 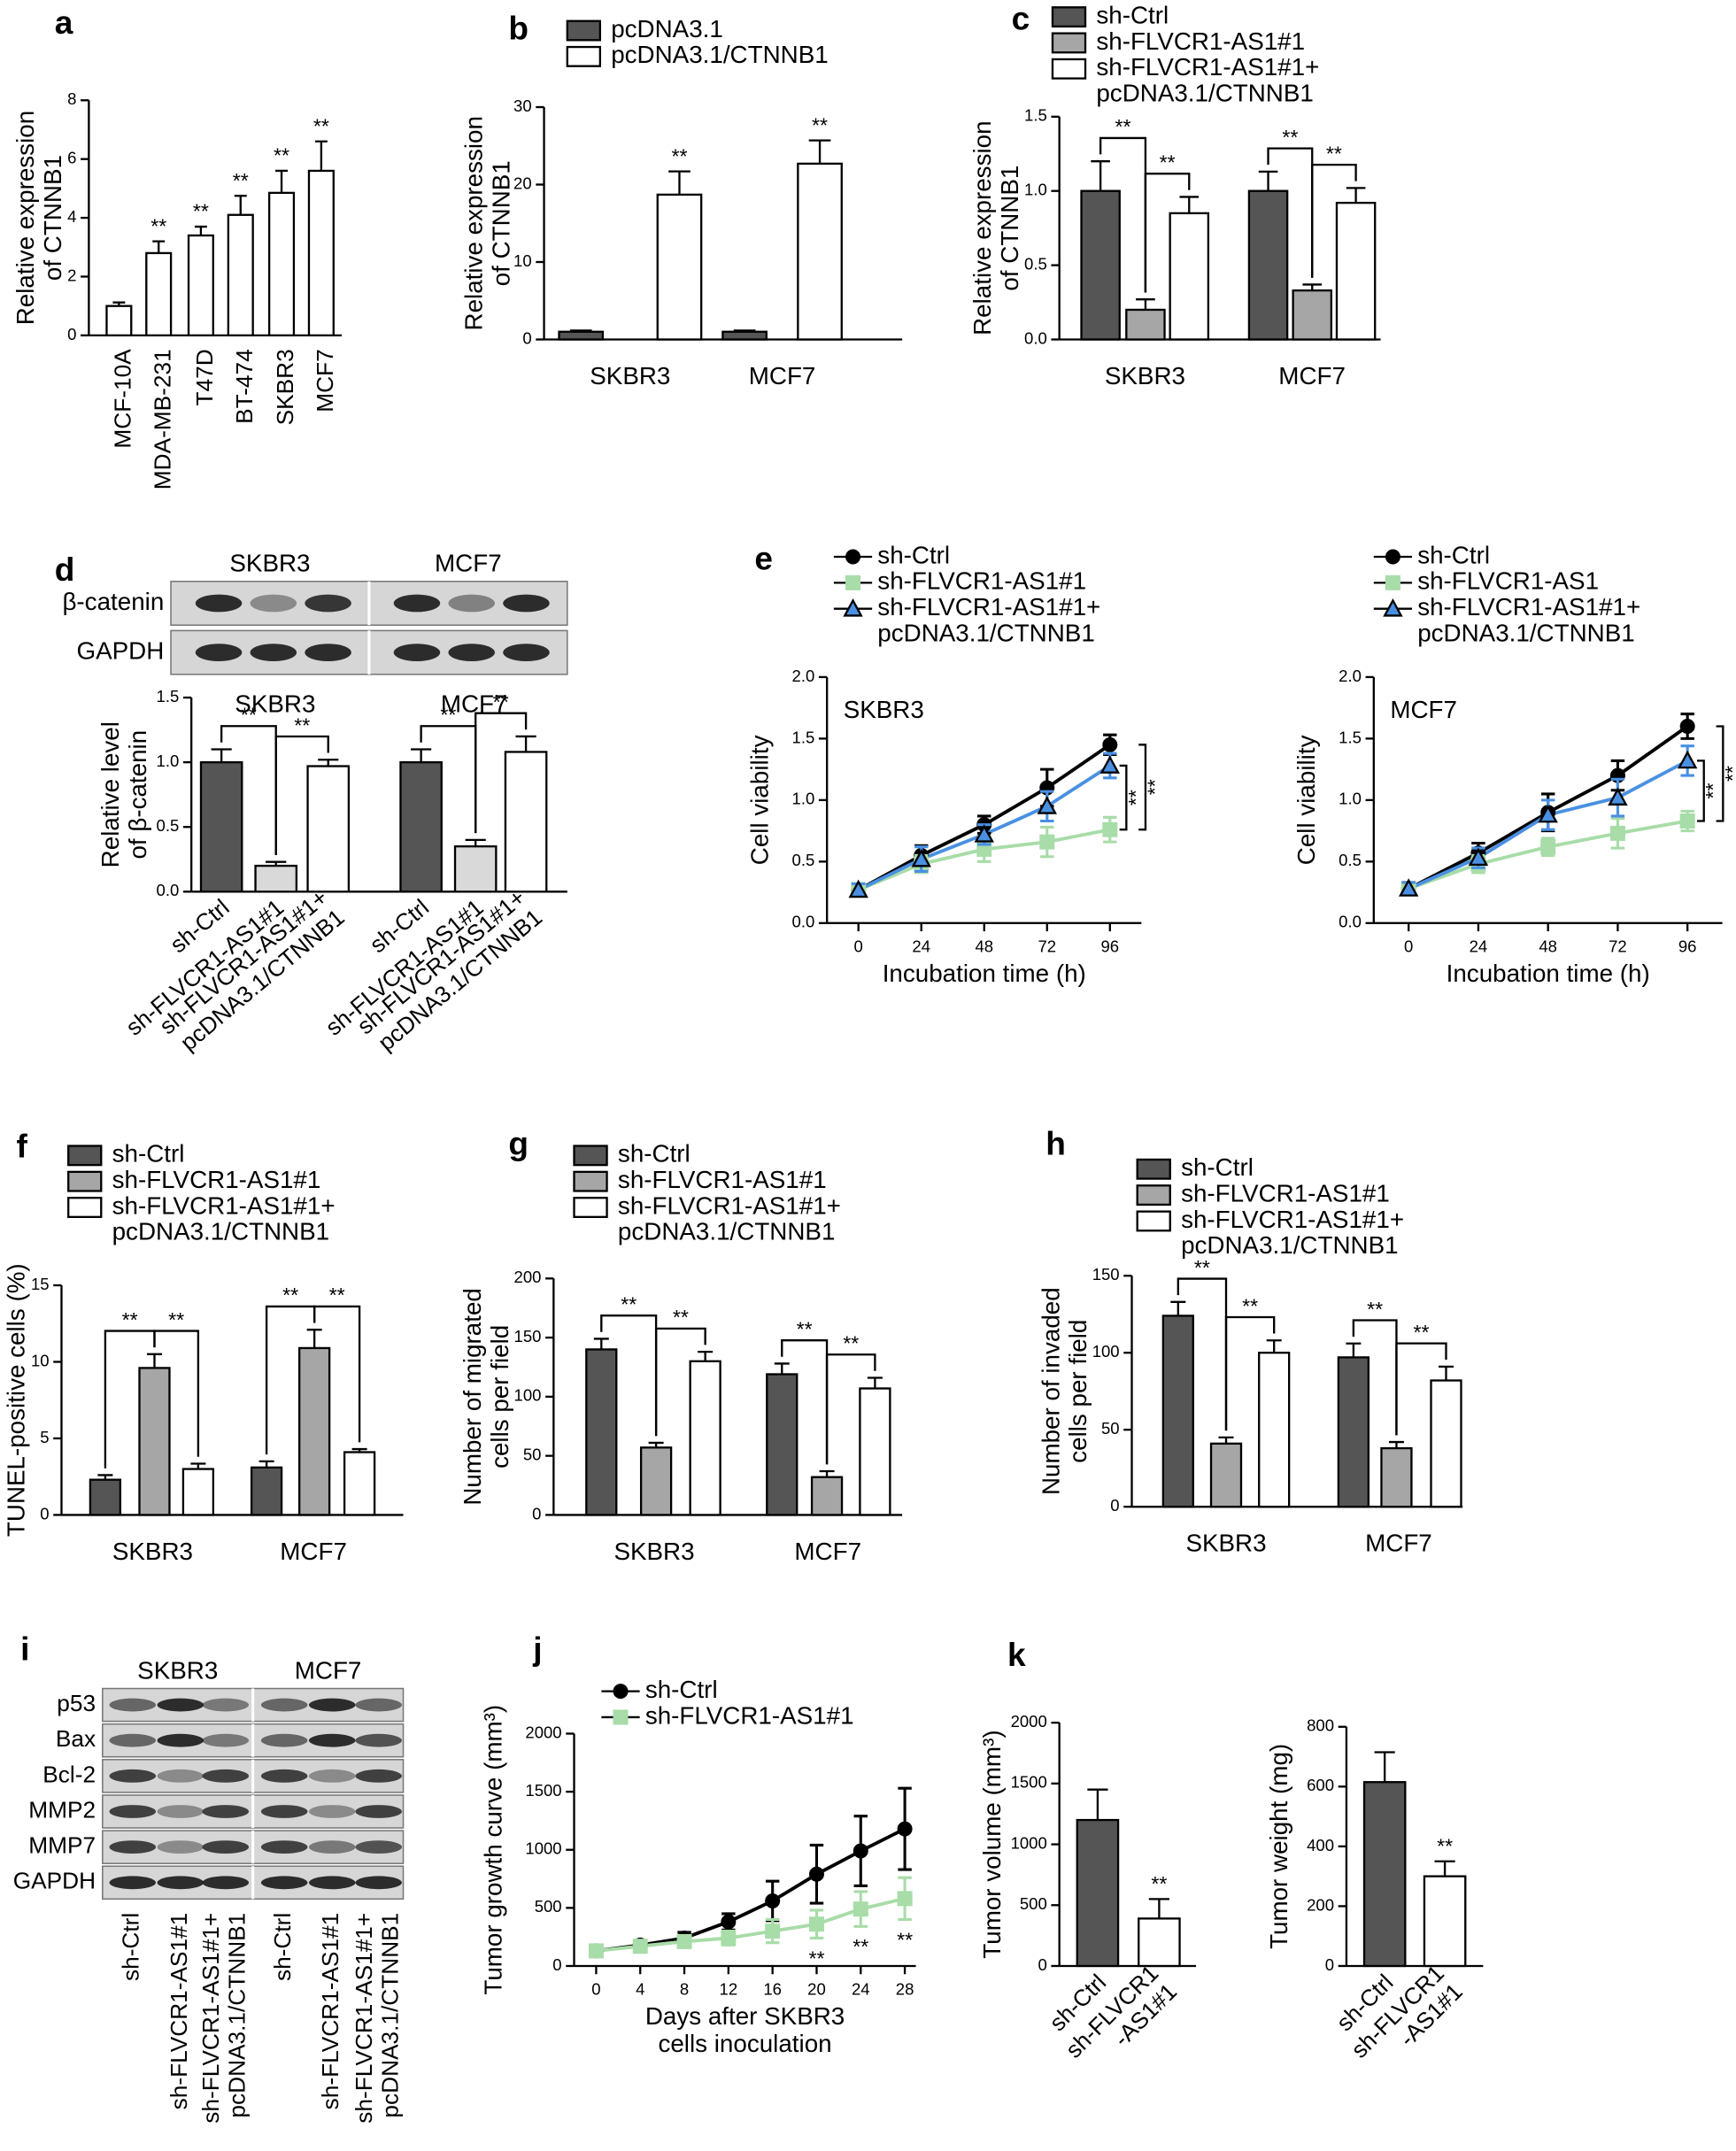 I want to click on y-tick-label: 0.5, so click(x=1351, y=860).